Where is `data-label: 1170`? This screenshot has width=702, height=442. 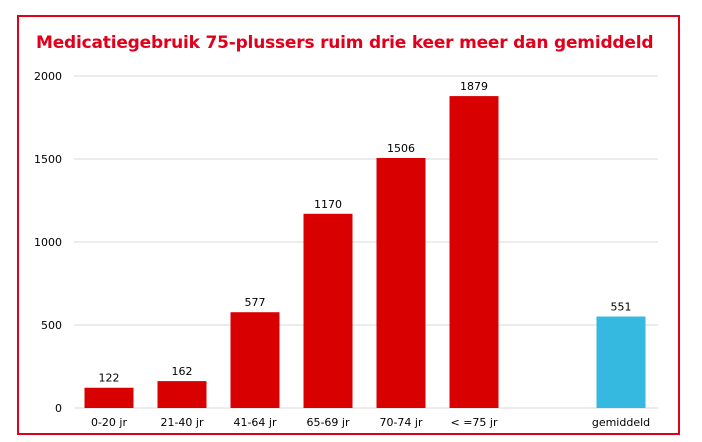 data-label: 1170 is located at coordinates (328, 204).